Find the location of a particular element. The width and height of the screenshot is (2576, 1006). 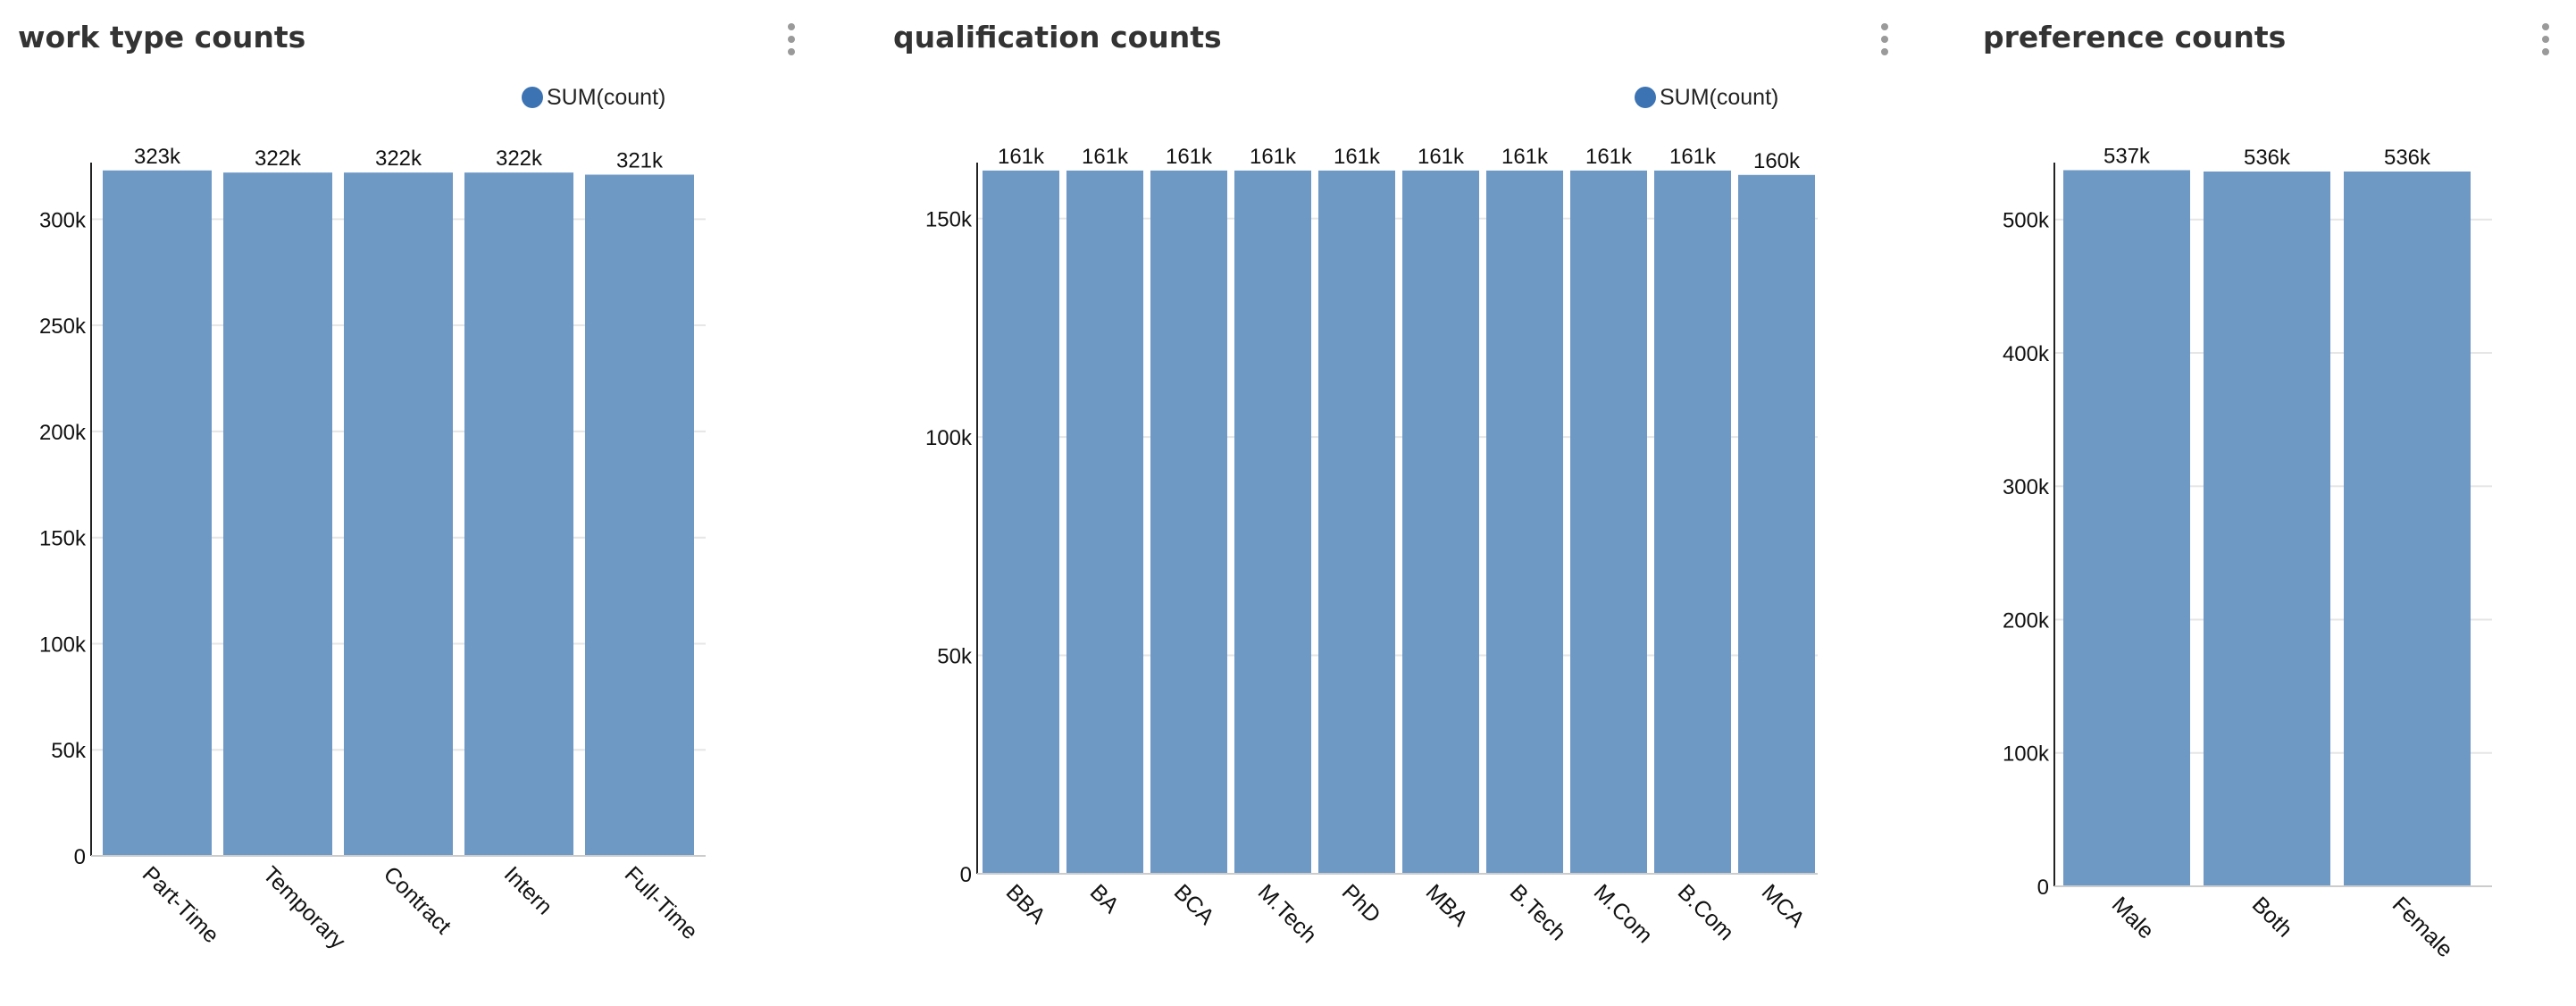

panel-title: work type counts is located at coordinates (162, 37).